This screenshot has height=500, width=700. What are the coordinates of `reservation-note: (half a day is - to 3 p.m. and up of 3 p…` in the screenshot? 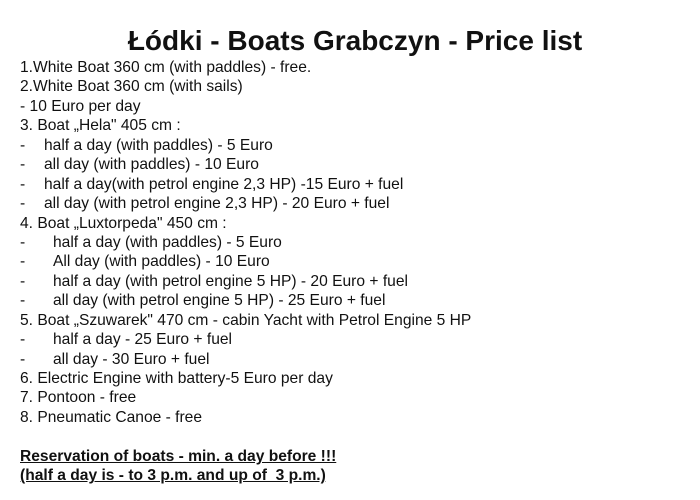 It's located at (173, 476).